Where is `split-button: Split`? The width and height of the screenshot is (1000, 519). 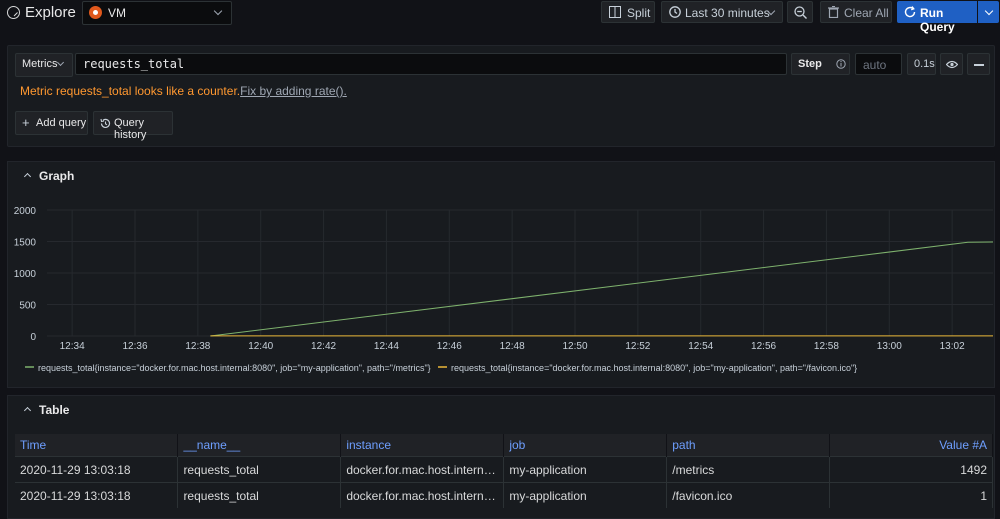 split-button: Split is located at coordinates (628, 12).